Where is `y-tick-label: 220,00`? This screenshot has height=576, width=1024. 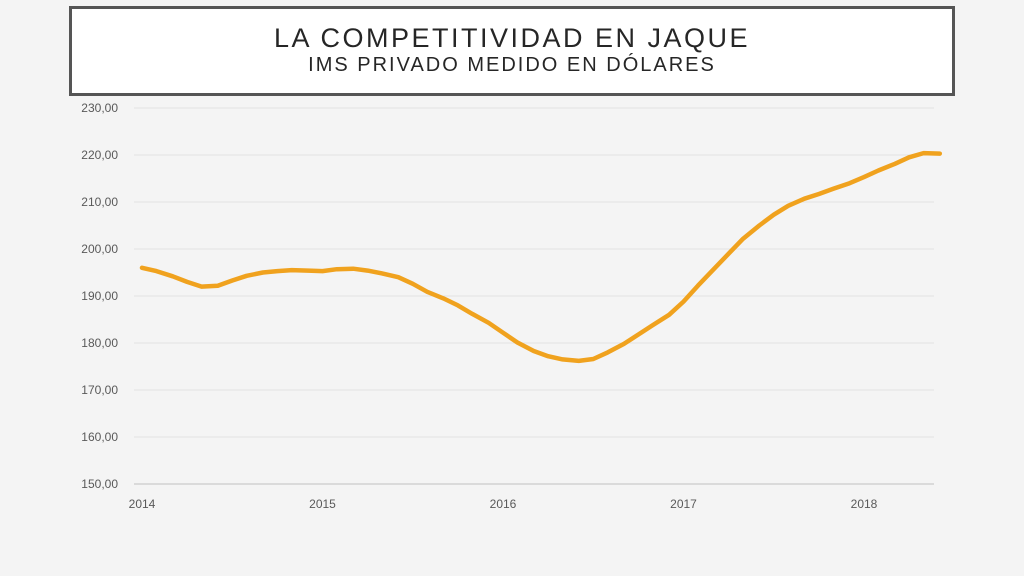 y-tick-label: 220,00 is located at coordinates (99, 155).